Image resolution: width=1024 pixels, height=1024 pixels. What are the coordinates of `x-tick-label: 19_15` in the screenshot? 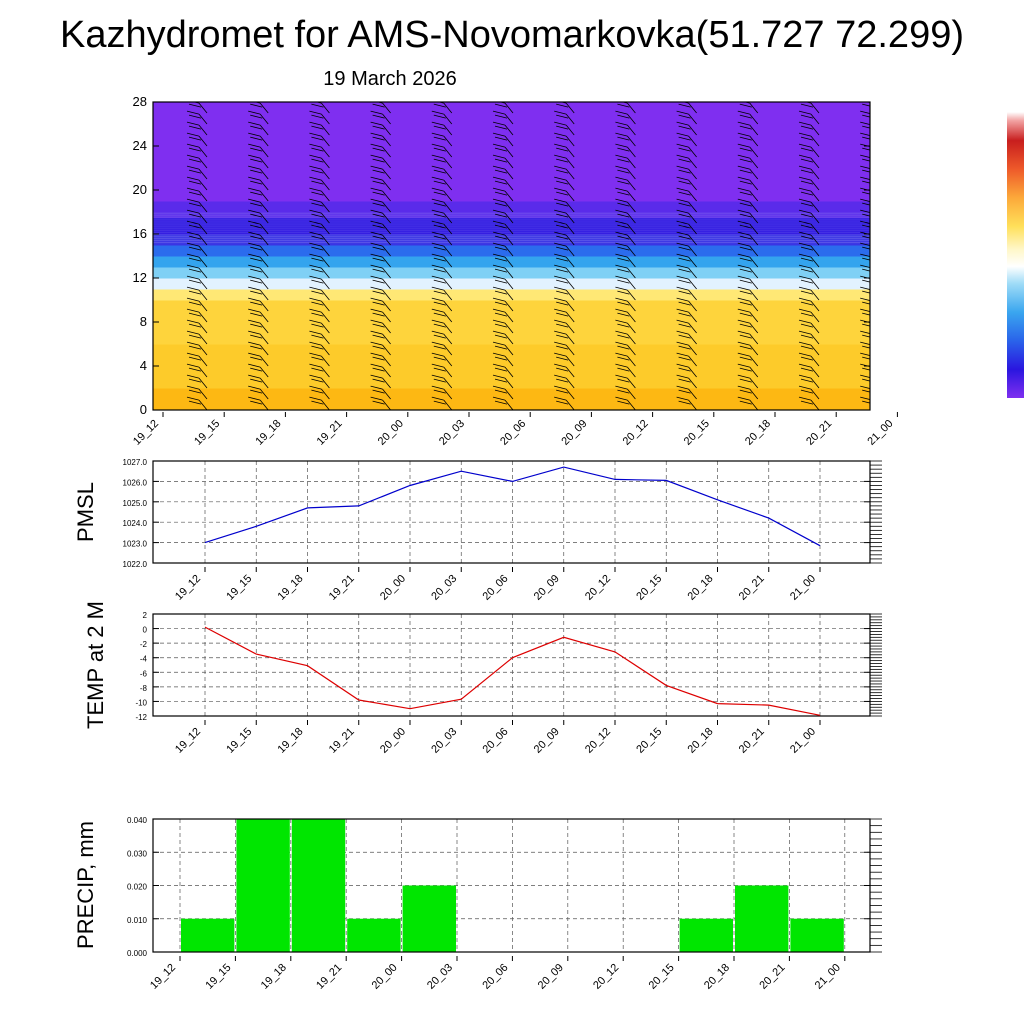 It's located at (239, 741).